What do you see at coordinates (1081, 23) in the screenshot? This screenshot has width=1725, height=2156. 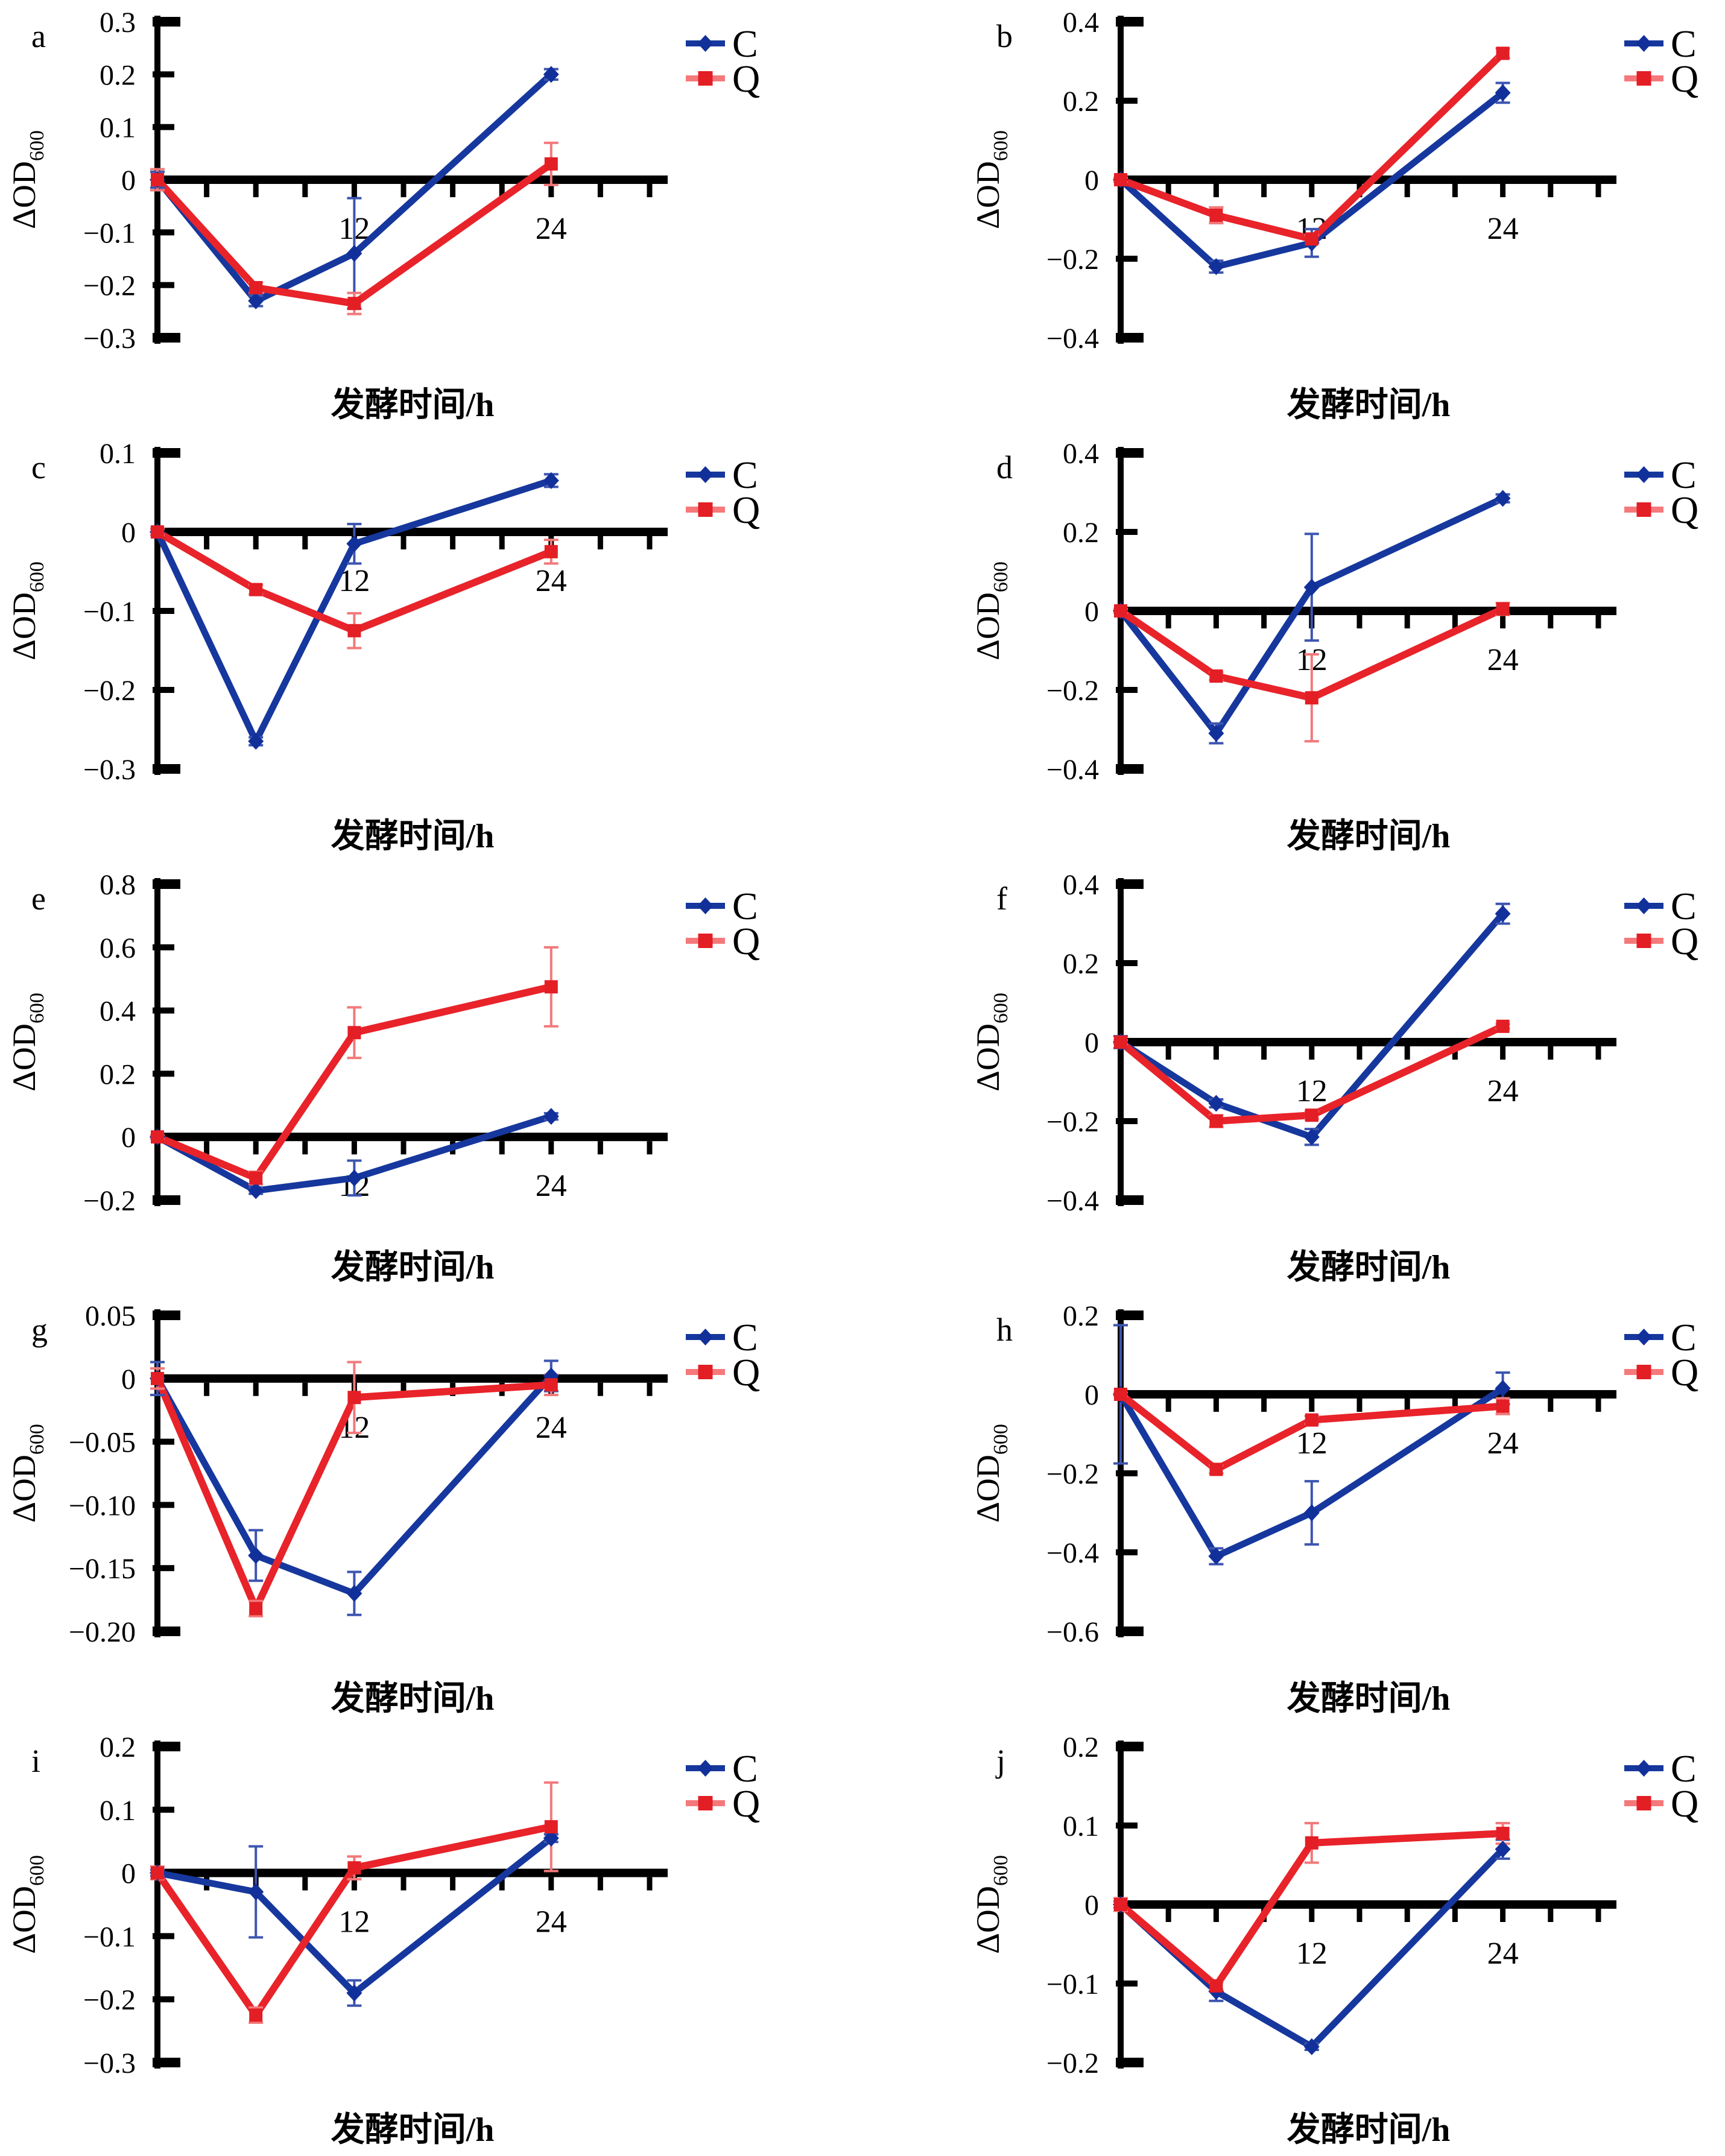 I see `y-tick-label: 0.4` at bounding box center [1081, 23].